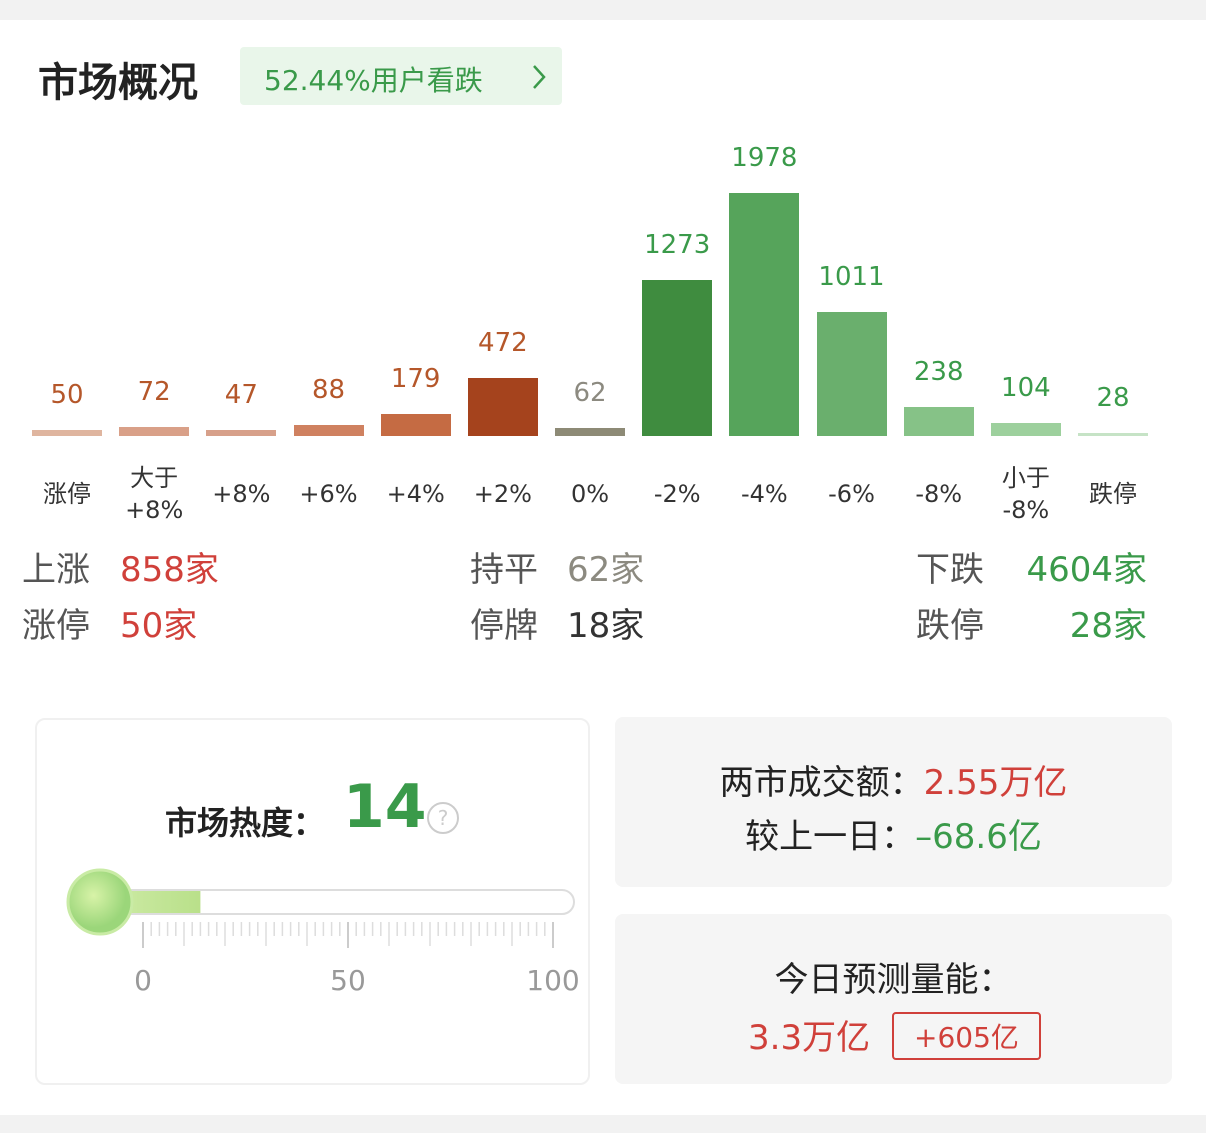 This screenshot has width=1206, height=1133. I want to click on change-label: 较上一日：, so click(830, 837).